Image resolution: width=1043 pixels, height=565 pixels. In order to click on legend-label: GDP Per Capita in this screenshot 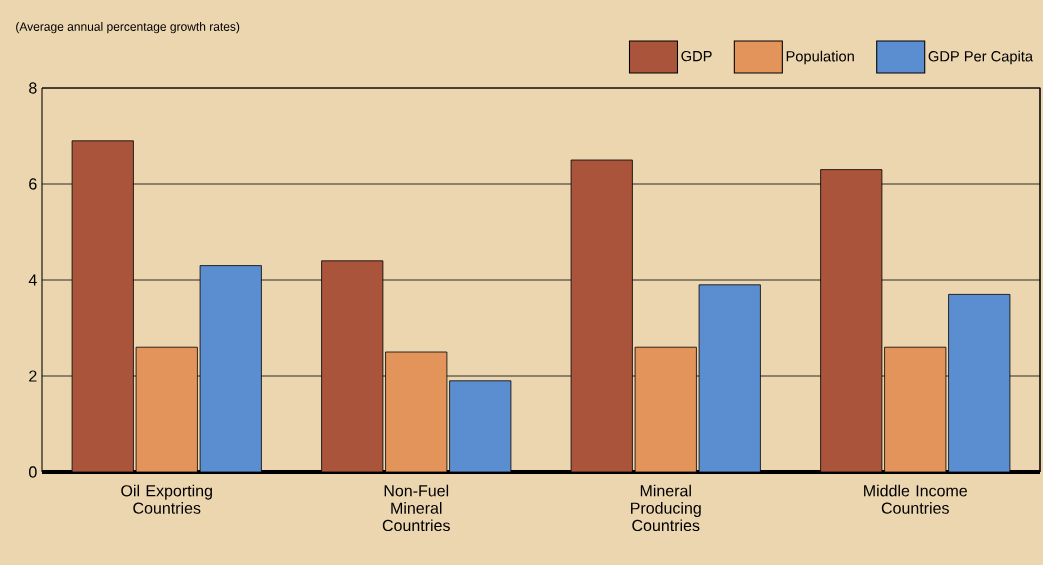, I will do `click(981, 57)`.